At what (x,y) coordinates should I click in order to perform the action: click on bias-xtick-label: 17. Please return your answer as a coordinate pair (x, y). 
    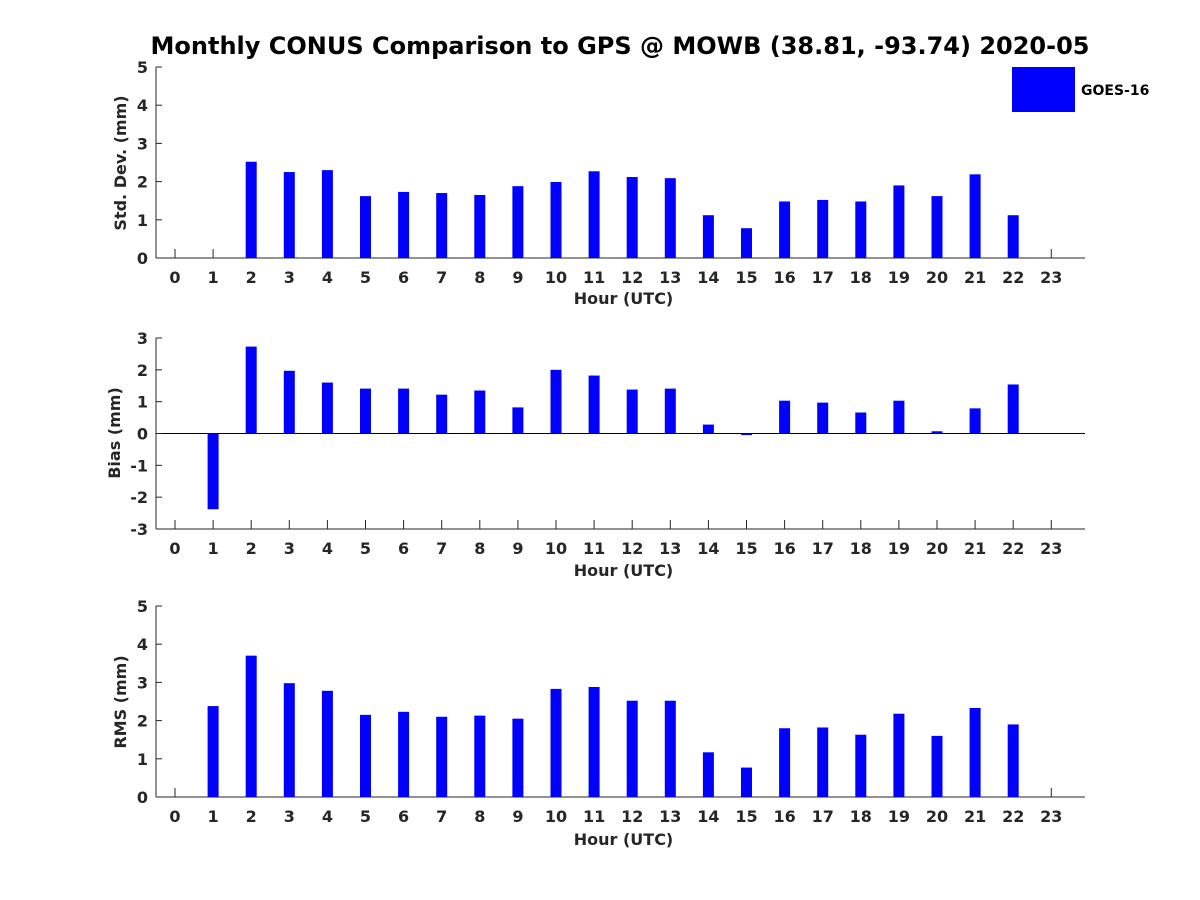
    Looking at the image, I should click on (823, 548).